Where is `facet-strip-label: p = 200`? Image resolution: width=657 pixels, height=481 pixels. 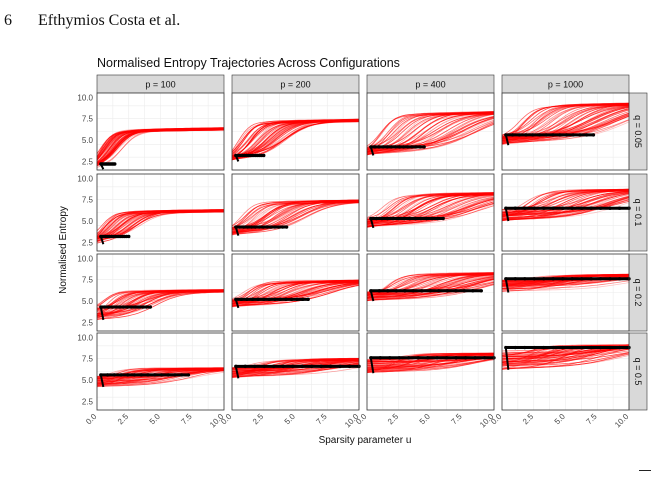 facet-strip-label: p = 200 is located at coordinates (295, 85).